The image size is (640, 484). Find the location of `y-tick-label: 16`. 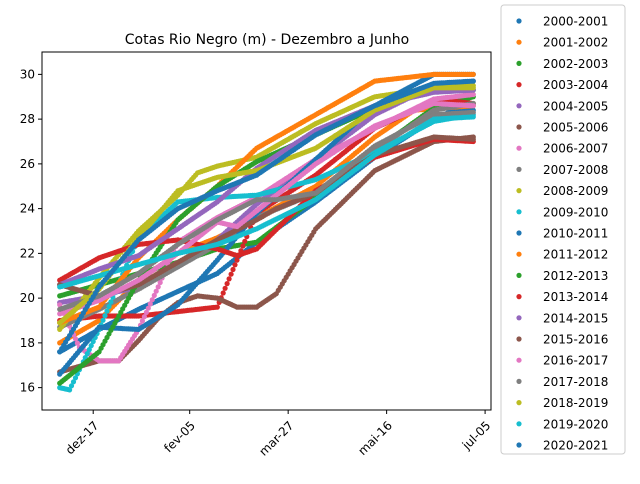

y-tick-label: 16 is located at coordinates (27, 388).